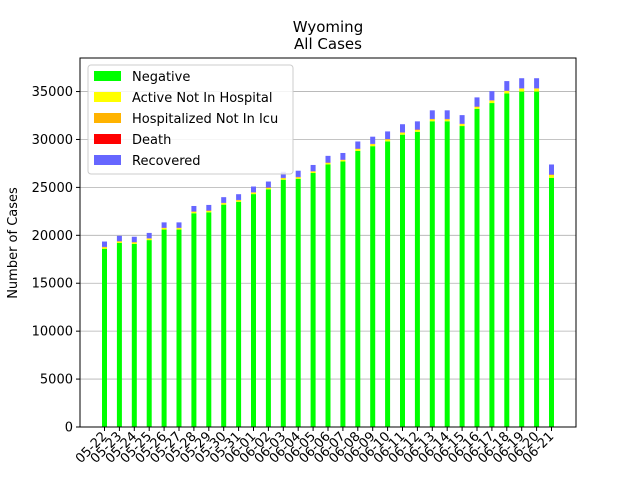 The height and width of the screenshot is (480, 640). Describe the element at coordinates (13, 243) in the screenshot. I see `y-axis-label: Number of Cases` at that location.